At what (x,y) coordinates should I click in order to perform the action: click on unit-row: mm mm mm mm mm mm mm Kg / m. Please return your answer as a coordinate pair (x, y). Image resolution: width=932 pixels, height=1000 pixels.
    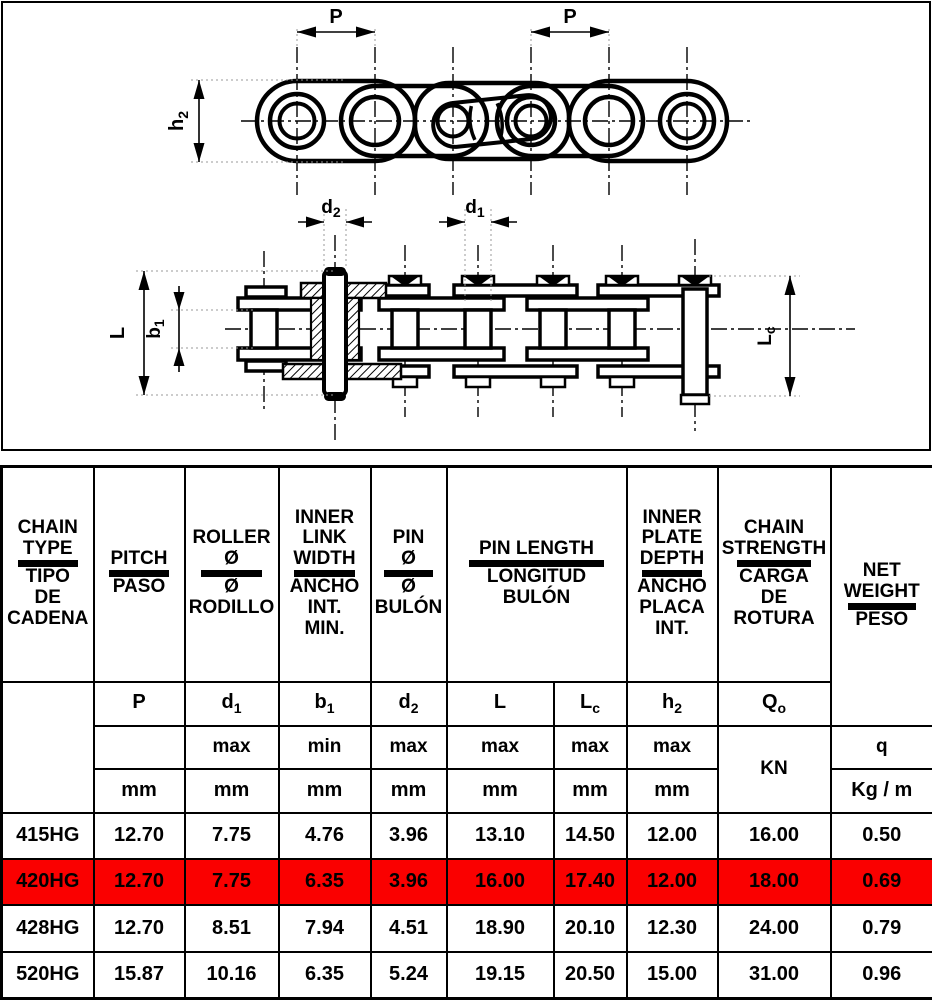
    Looking at the image, I should click on (467, 790).